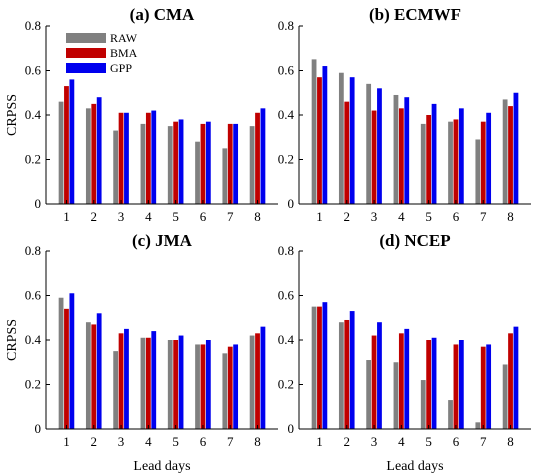 The height and width of the screenshot is (476, 550). What do you see at coordinates (319, 216) in the screenshot?
I see `panel-b-xtick-label: 1` at bounding box center [319, 216].